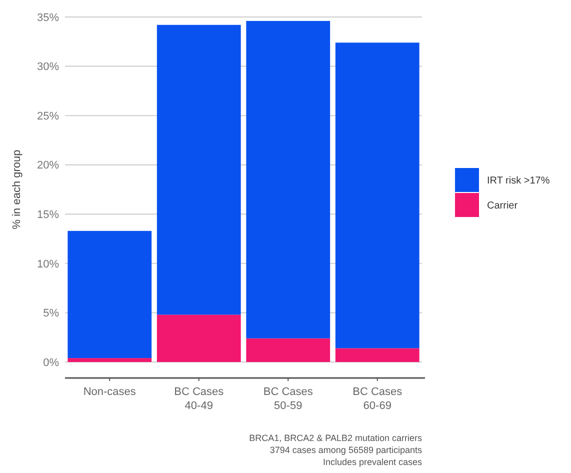 This screenshot has height=473, width=571. What do you see at coordinates (48, 116) in the screenshot?
I see `y-tick-label: 25%` at bounding box center [48, 116].